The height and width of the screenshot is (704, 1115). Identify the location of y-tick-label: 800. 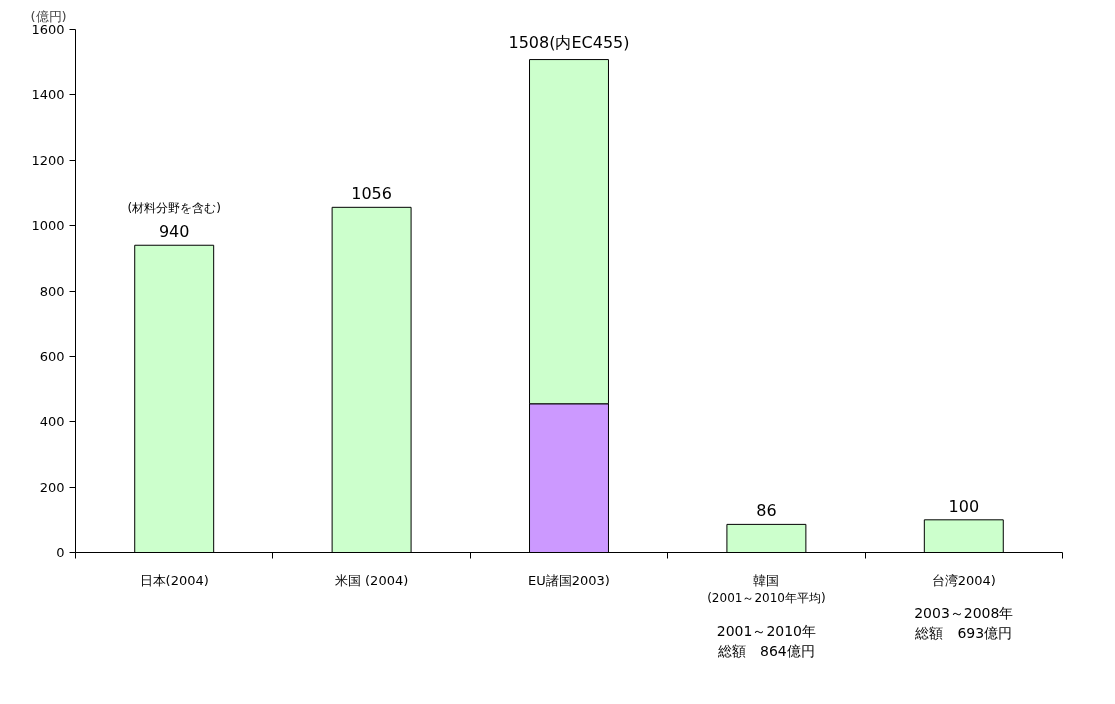
(52, 291).